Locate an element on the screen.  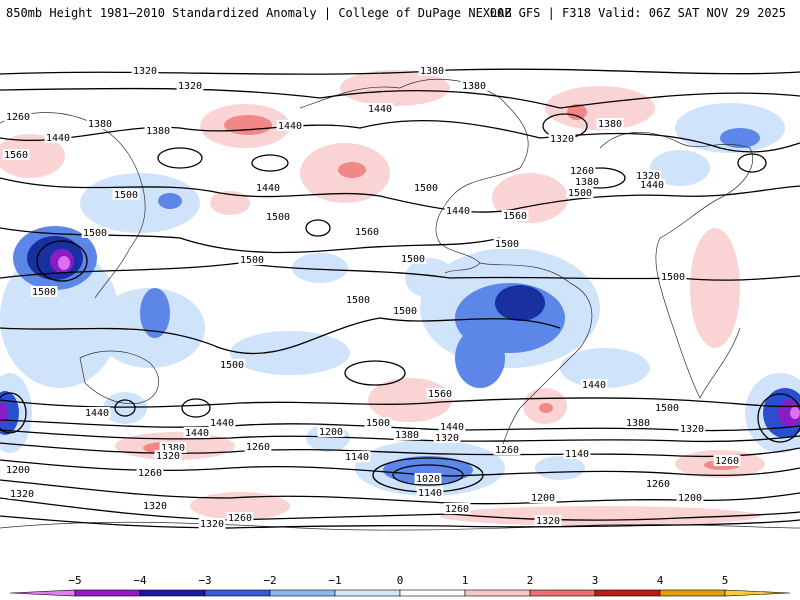
colorbar-tick-label: −2 is located at coordinates (270, 580).